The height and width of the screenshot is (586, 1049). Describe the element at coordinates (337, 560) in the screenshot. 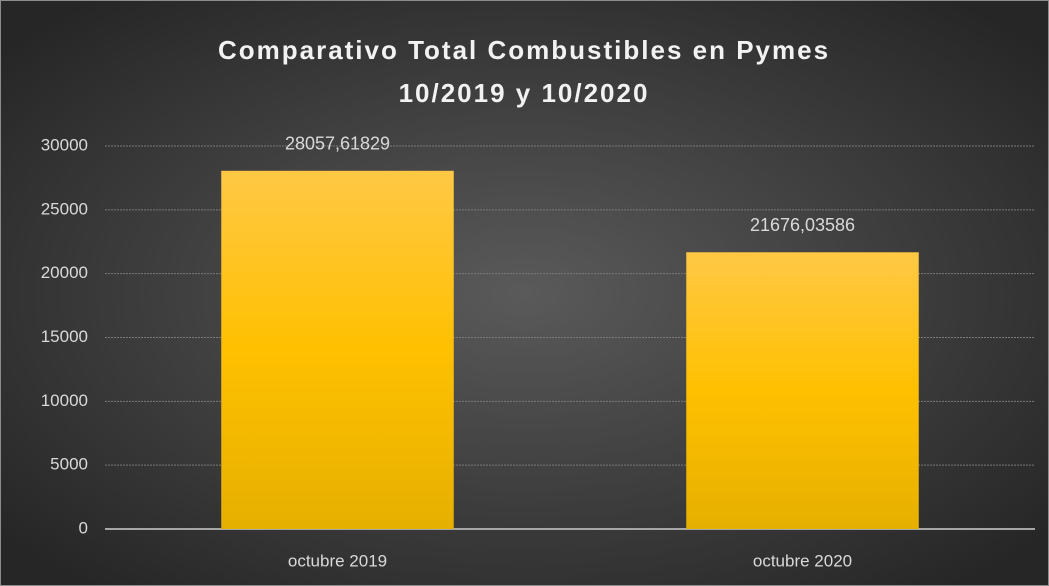

I see `x-tick-label: octubre 2019` at that location.